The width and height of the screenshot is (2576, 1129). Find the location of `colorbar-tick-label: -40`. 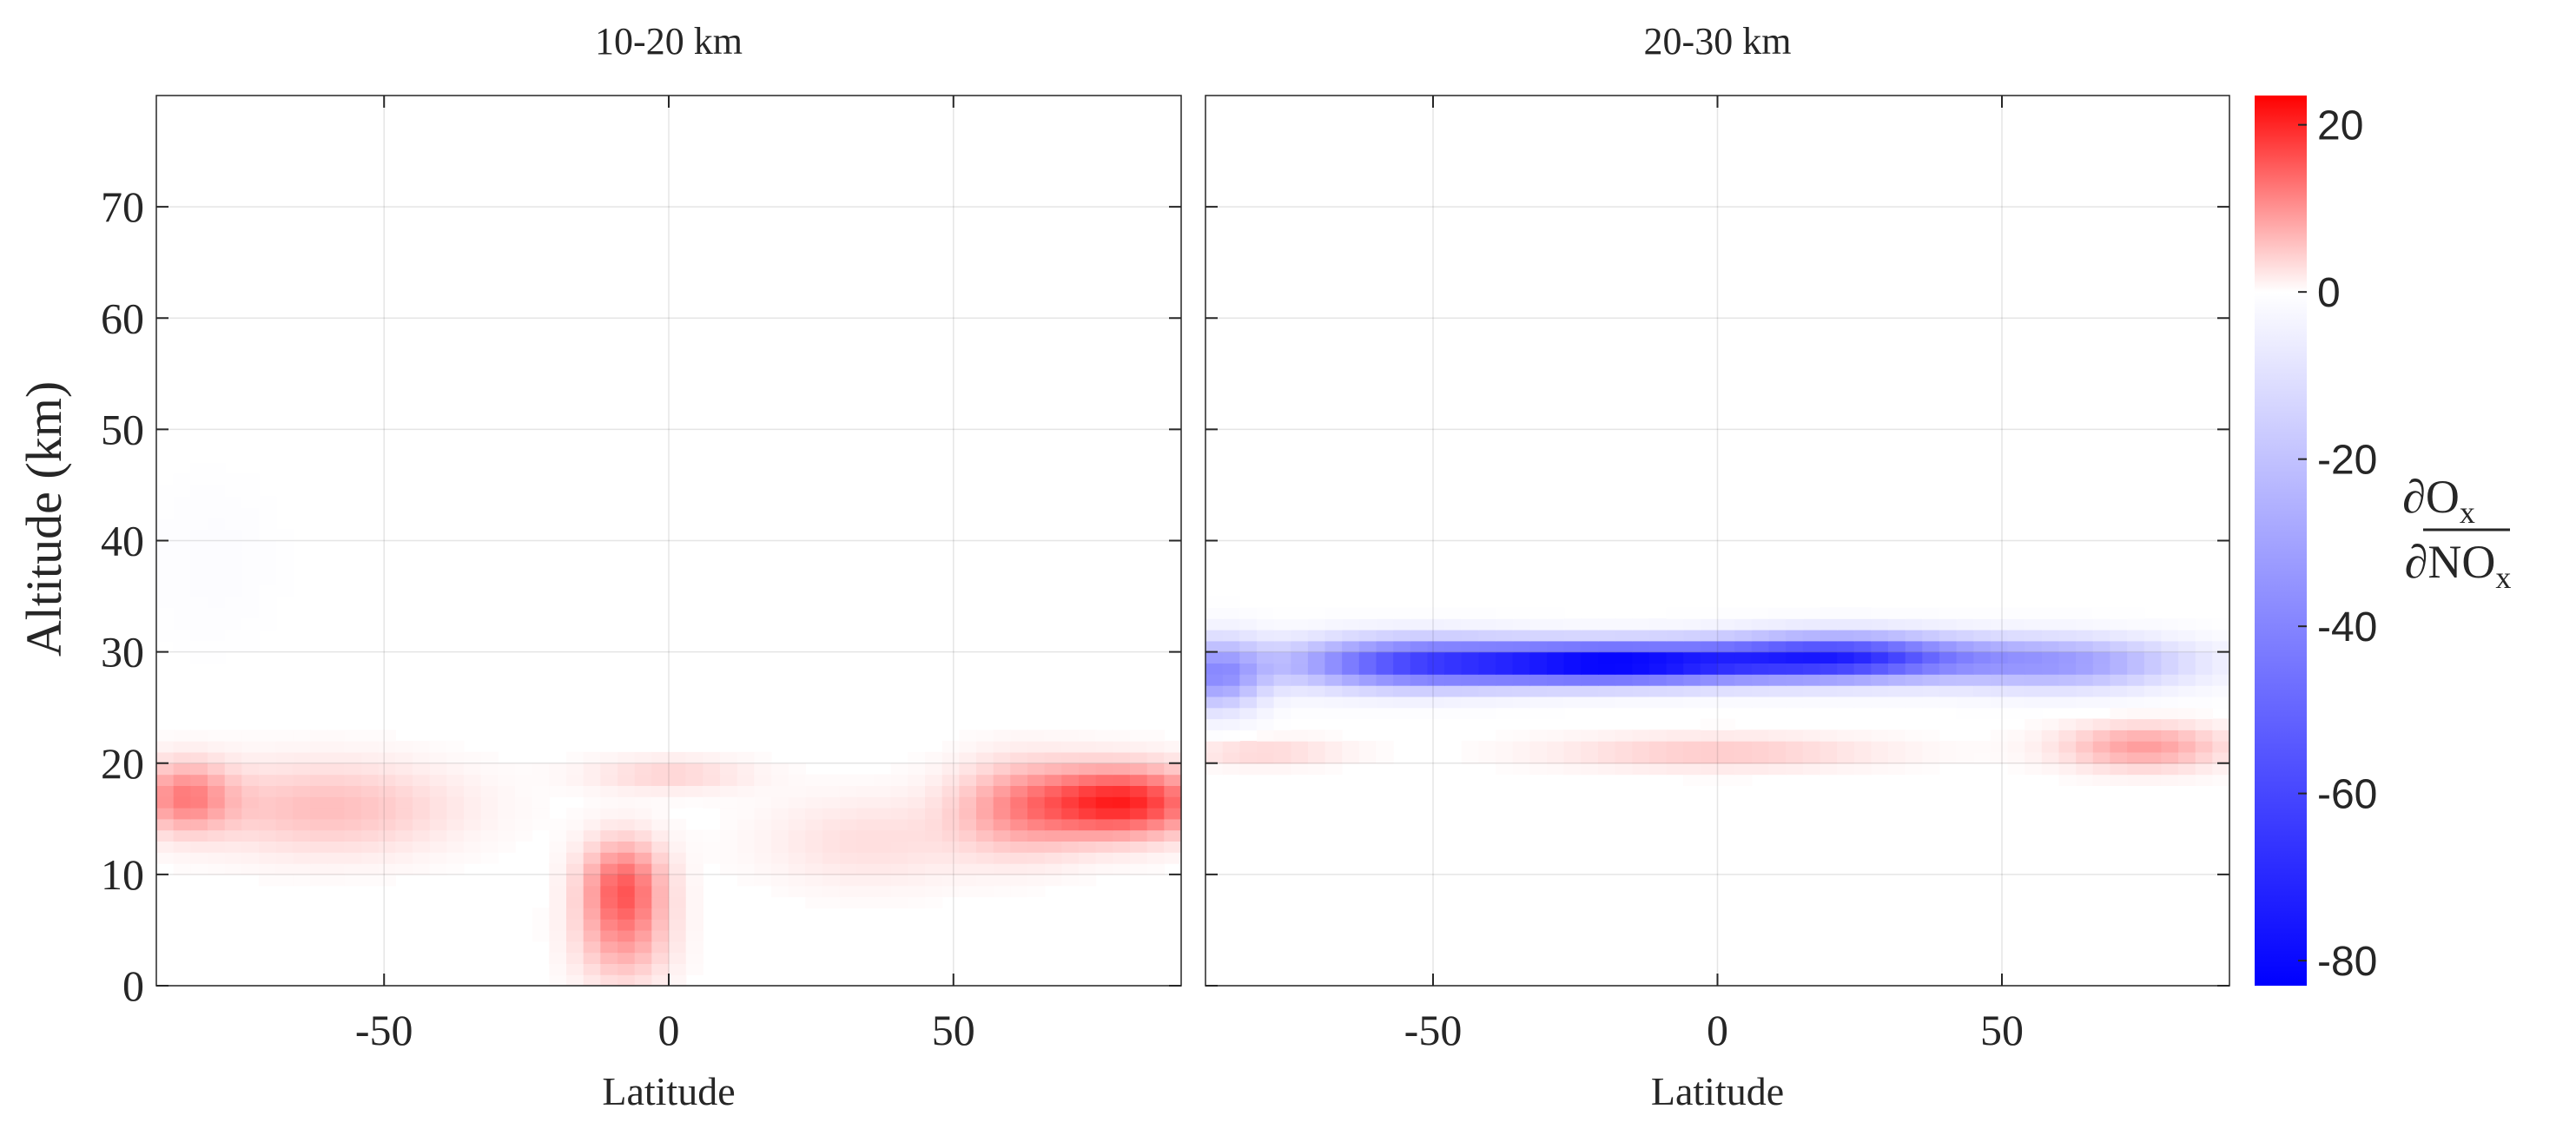

colorbar-tick-label: -40 is located at coordinates (2347, 627).